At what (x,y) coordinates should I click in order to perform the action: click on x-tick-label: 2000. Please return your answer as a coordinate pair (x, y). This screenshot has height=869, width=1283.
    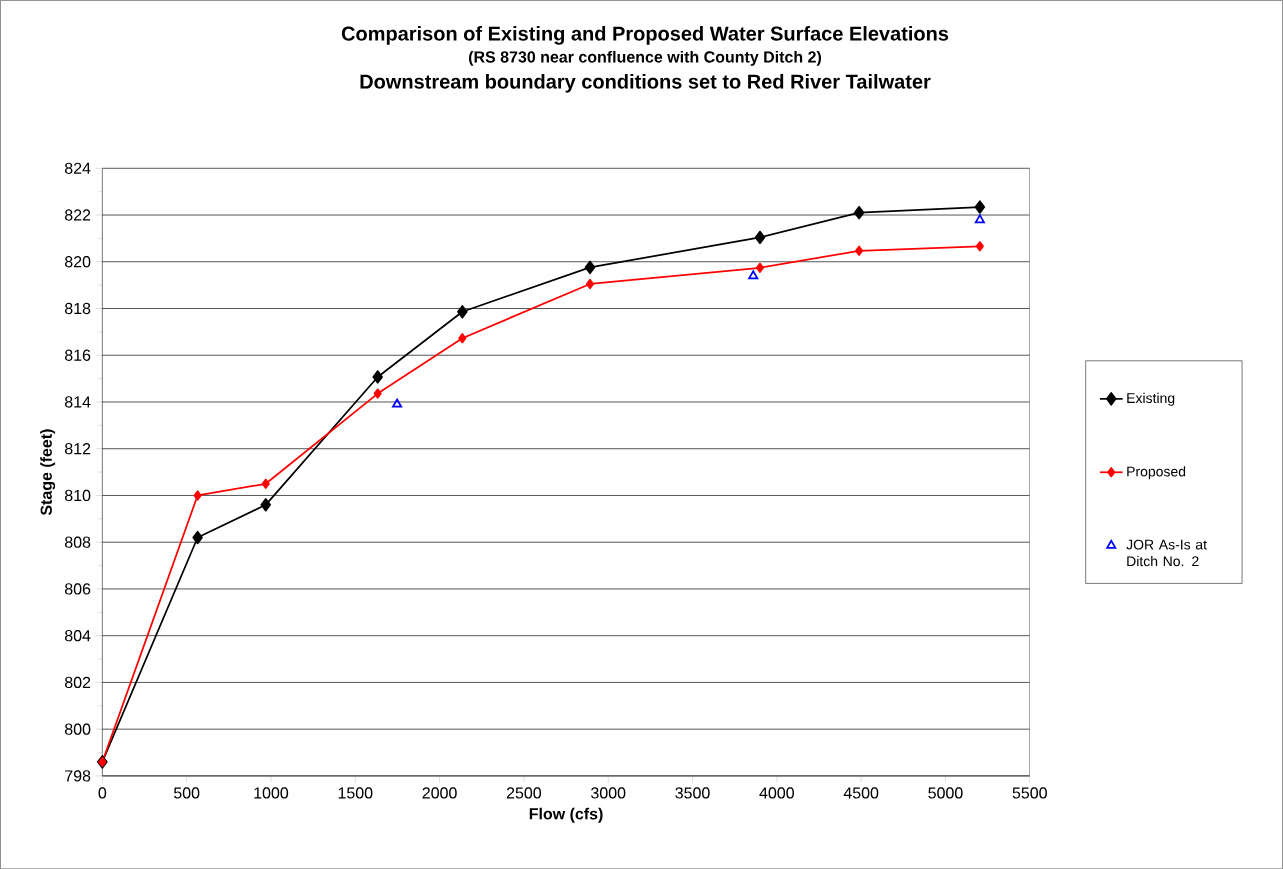
    Looking at the image, I should click on (439, 793).